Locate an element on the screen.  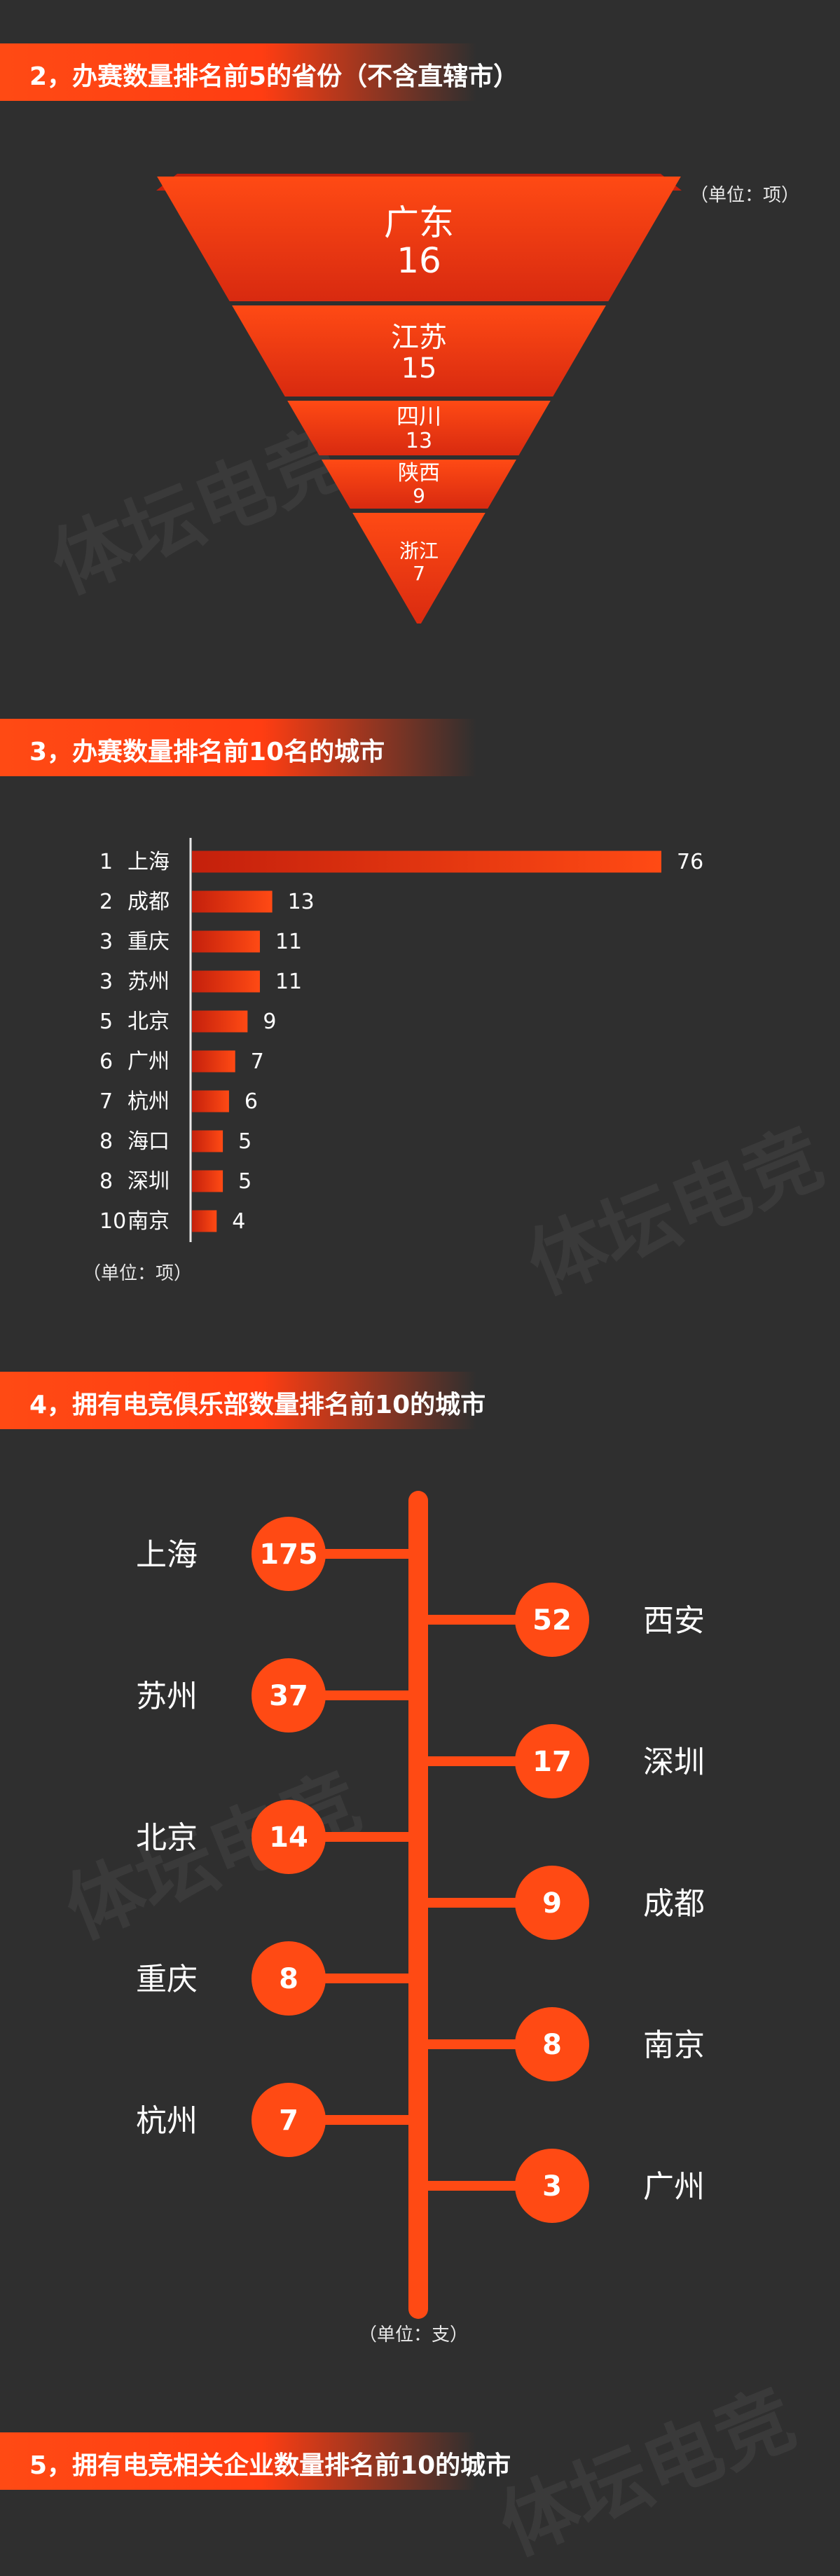
bar-category: 杭州 is located at coordinates (149, 1101).